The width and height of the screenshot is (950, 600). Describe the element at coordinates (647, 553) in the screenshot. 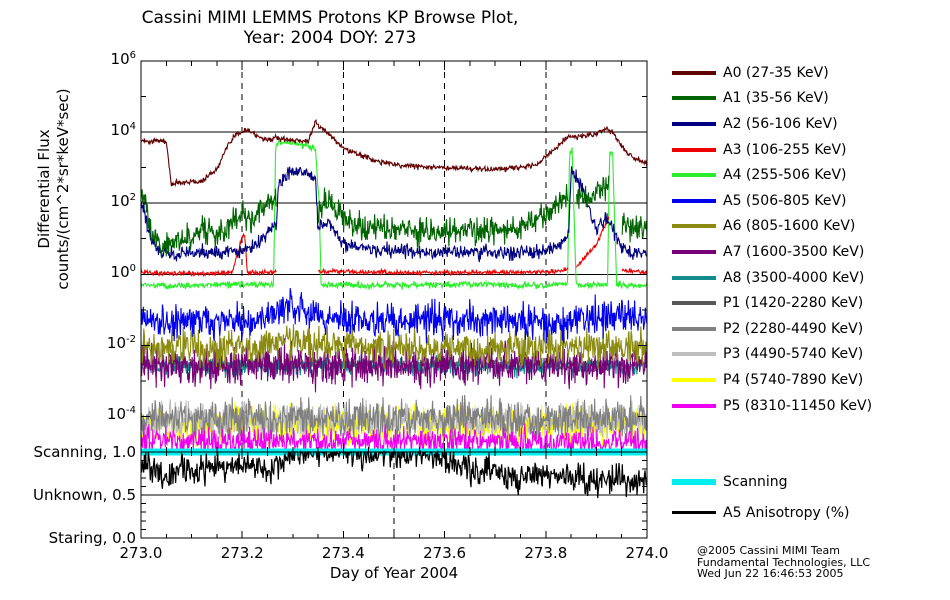

I see `x-tick-label: 274.0` at that location.